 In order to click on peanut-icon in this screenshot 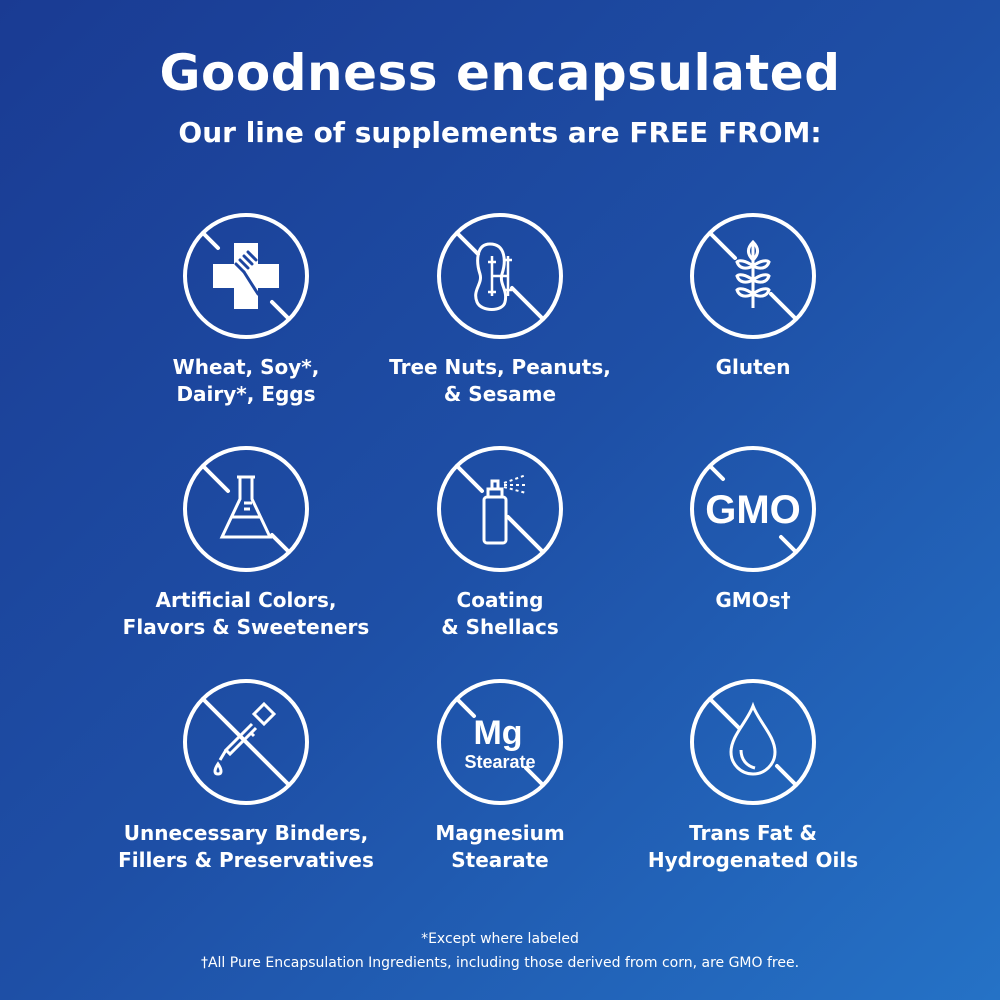, I will do `click(500, 276)`.